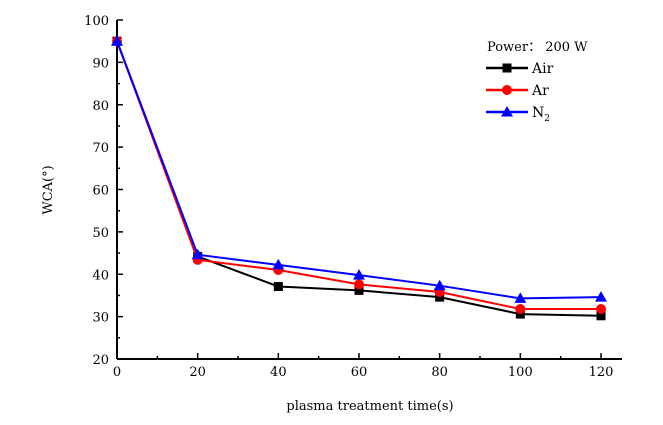 This screenshot has width=663, height=425. I want to click on y-tick-label: 20, so click(100, 360).